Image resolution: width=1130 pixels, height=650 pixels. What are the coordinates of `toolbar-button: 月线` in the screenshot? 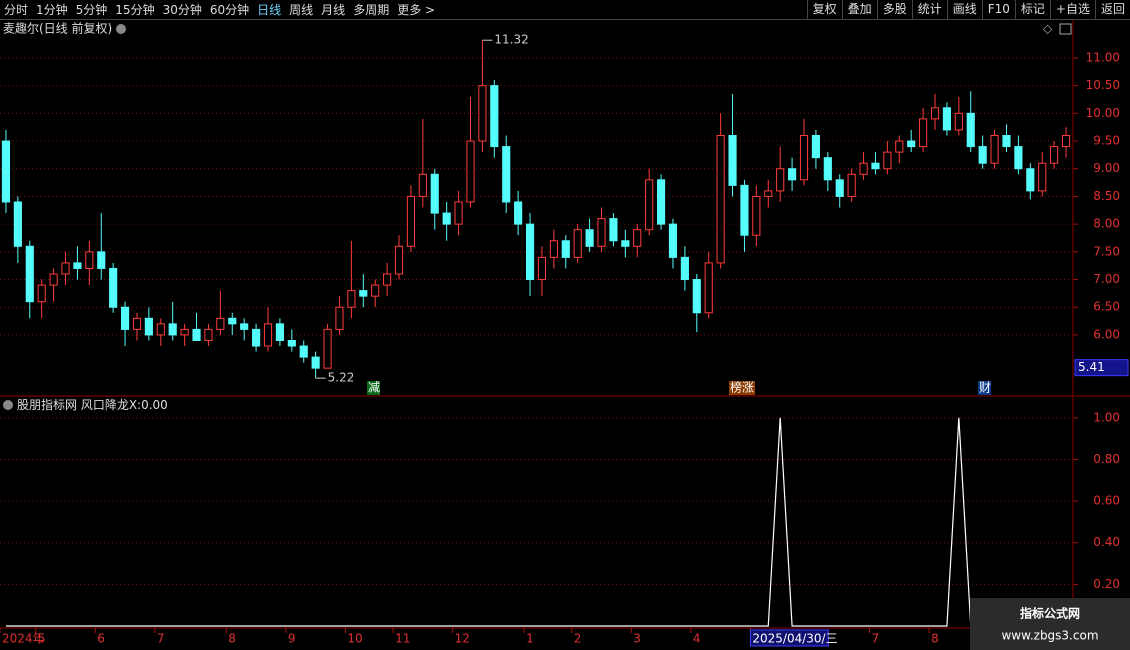 It's located at (333, 10).